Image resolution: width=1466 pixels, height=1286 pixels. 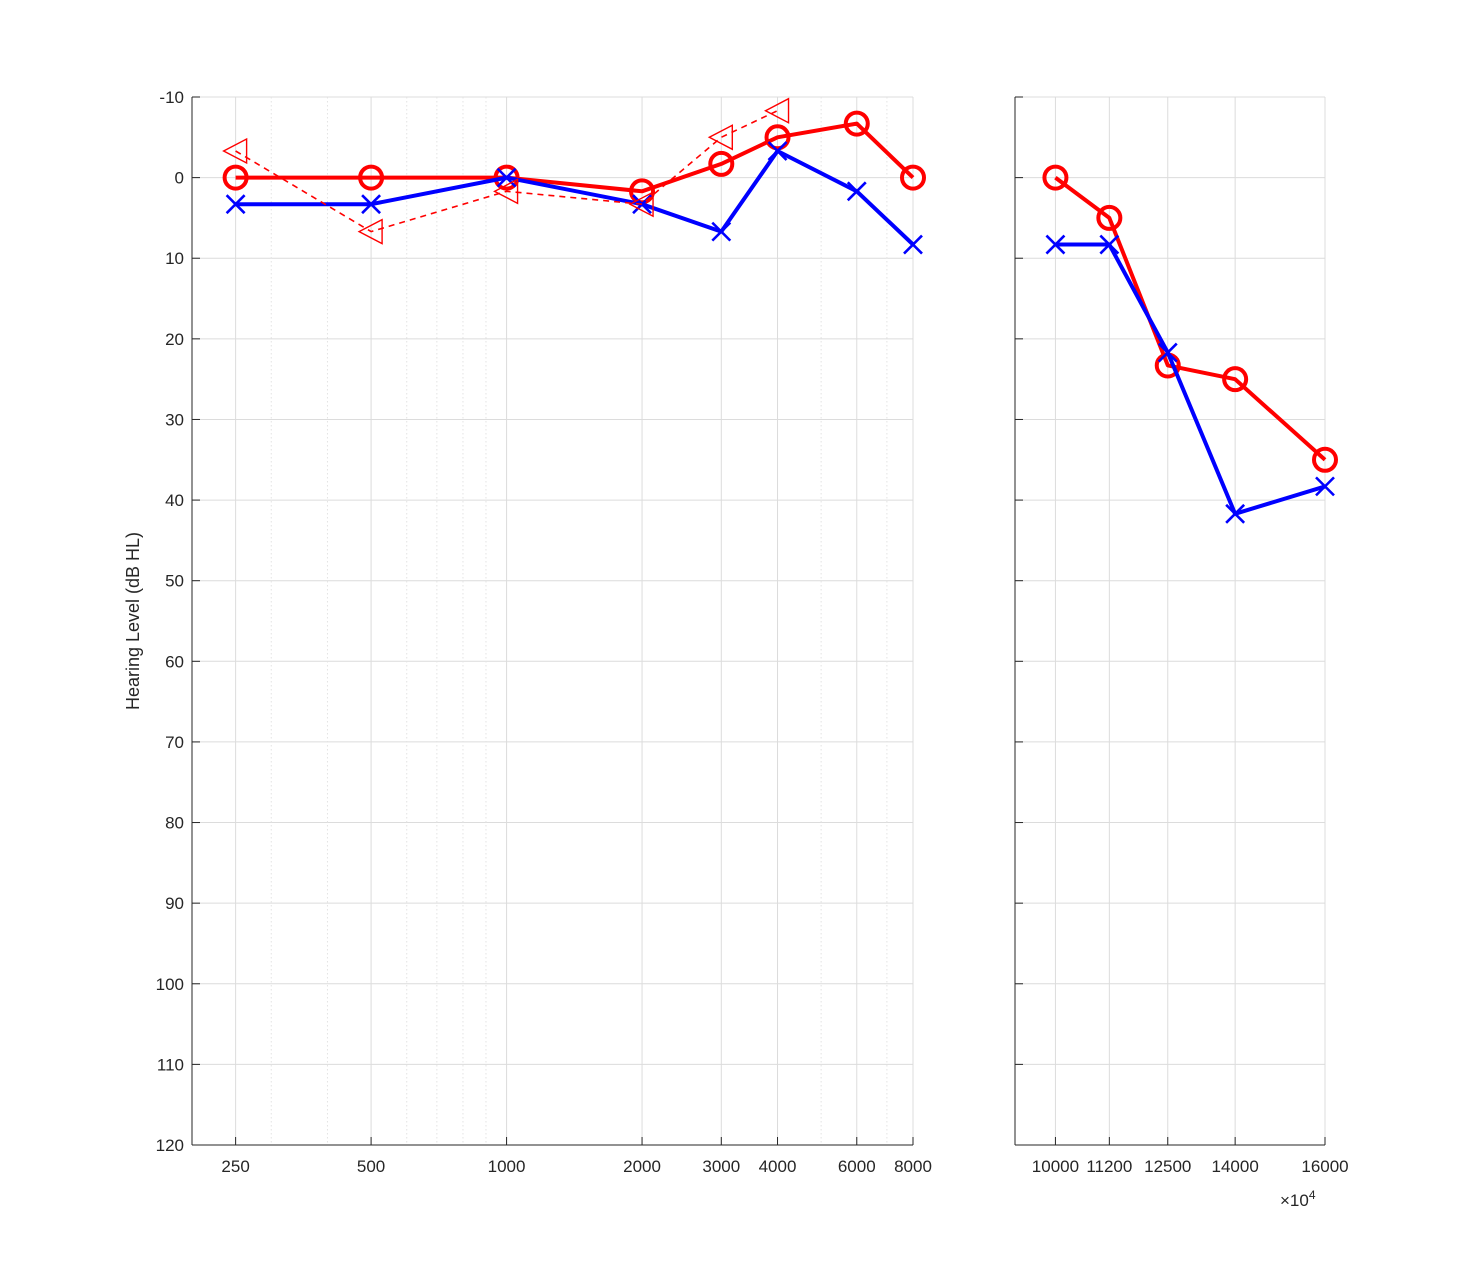 I want to click on left-series-layer, so click(x=574, y=176).